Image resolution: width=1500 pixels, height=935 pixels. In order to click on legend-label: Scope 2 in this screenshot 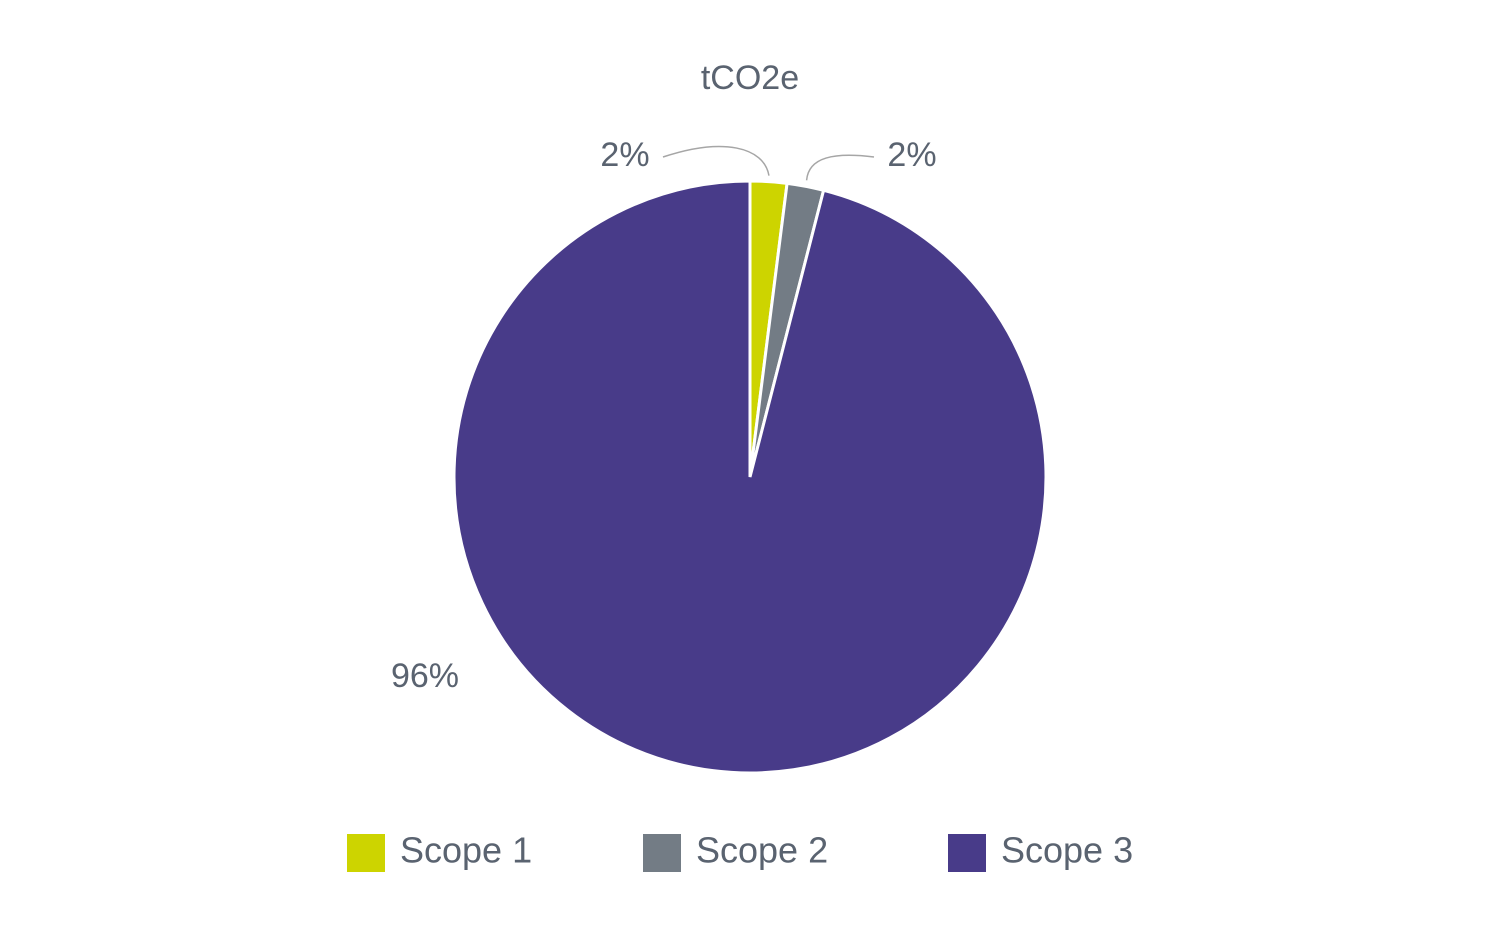, I will do `click(762, 850)`.